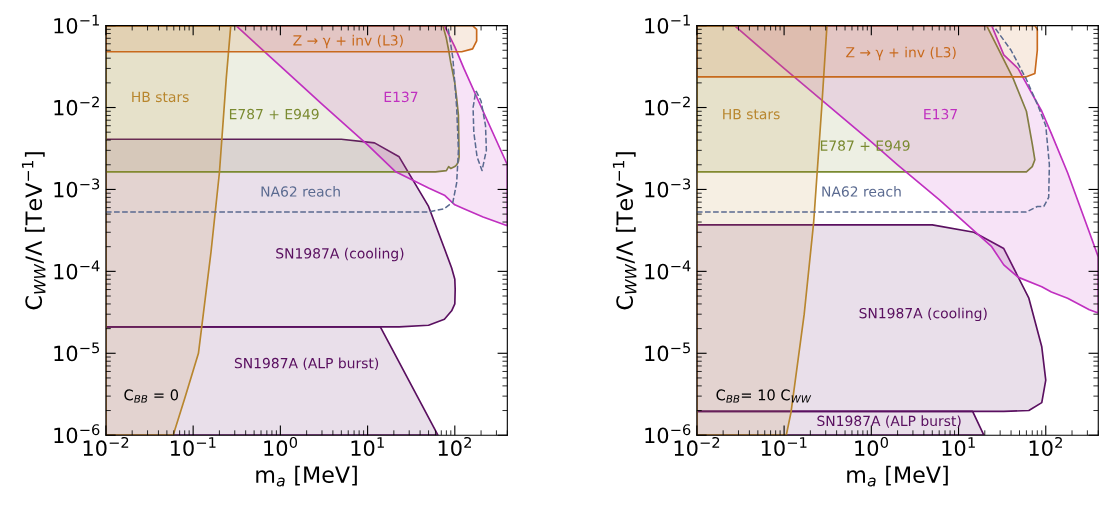 The image size is (1115, 512). What do you see at coordinates (151, 396) in the screenshot?
I see `annotation: C$_{BB}$ = 0` at bounding box center [151, 396].